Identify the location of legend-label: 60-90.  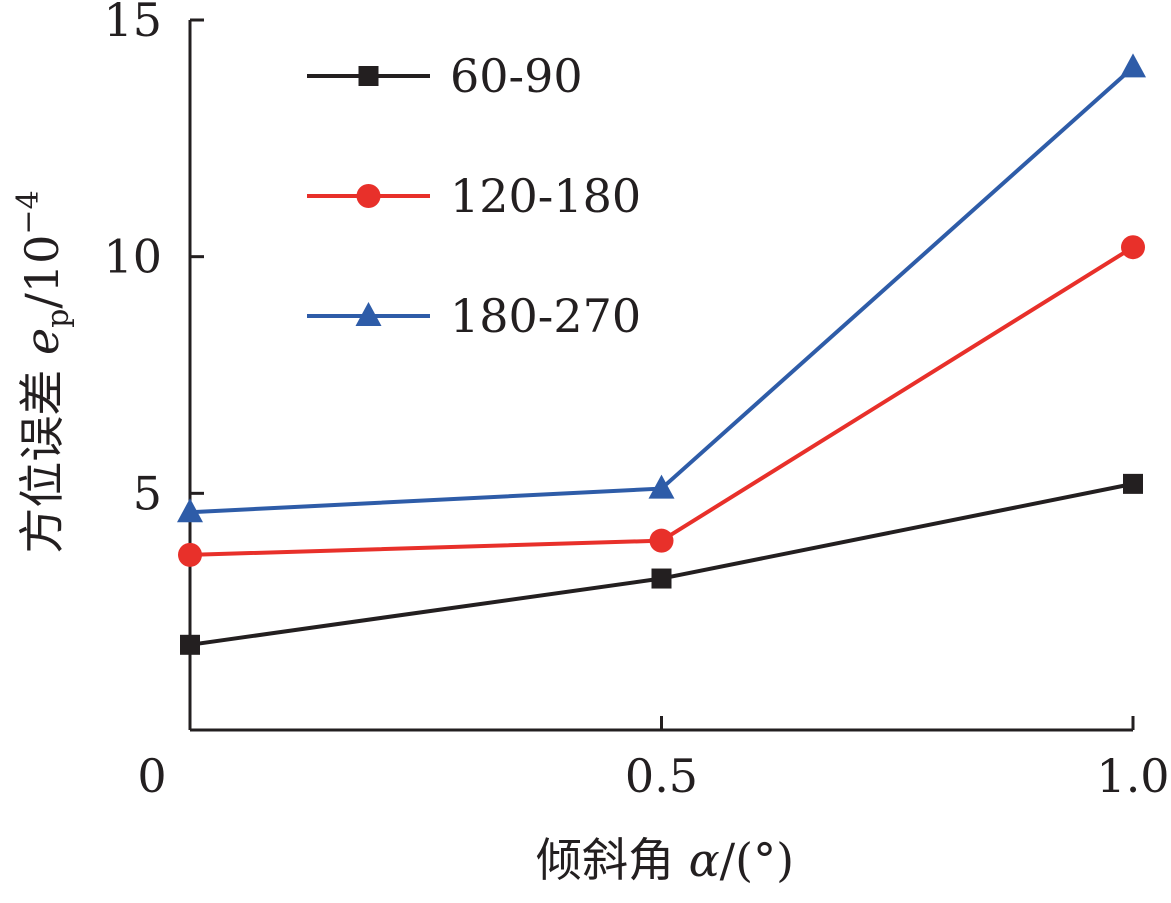
(516, 76).